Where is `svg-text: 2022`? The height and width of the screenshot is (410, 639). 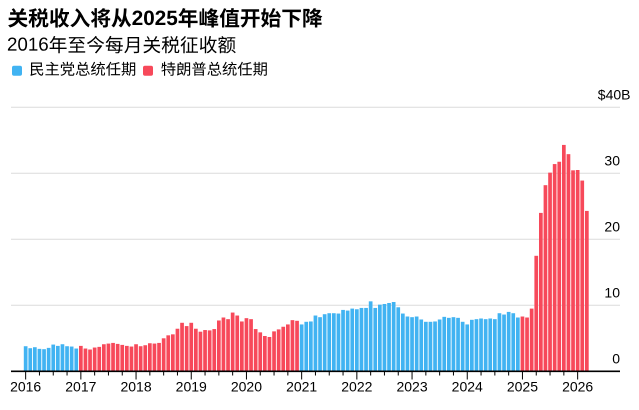 svg-text: 2022 is located at coordinates (356, 387).